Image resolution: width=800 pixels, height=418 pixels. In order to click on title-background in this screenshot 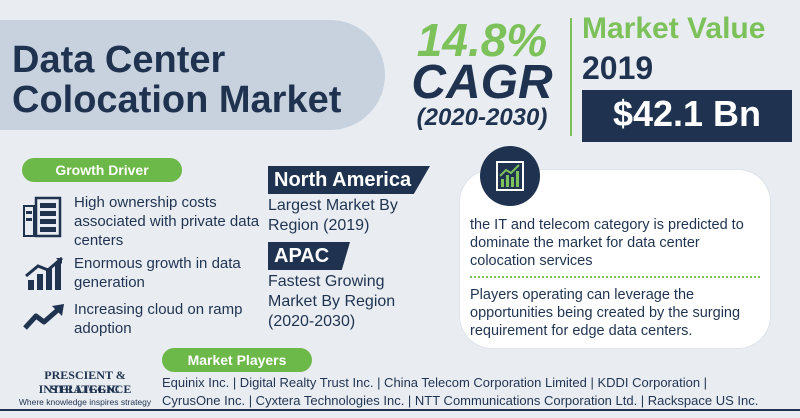, I will do `click(192, 75)`.